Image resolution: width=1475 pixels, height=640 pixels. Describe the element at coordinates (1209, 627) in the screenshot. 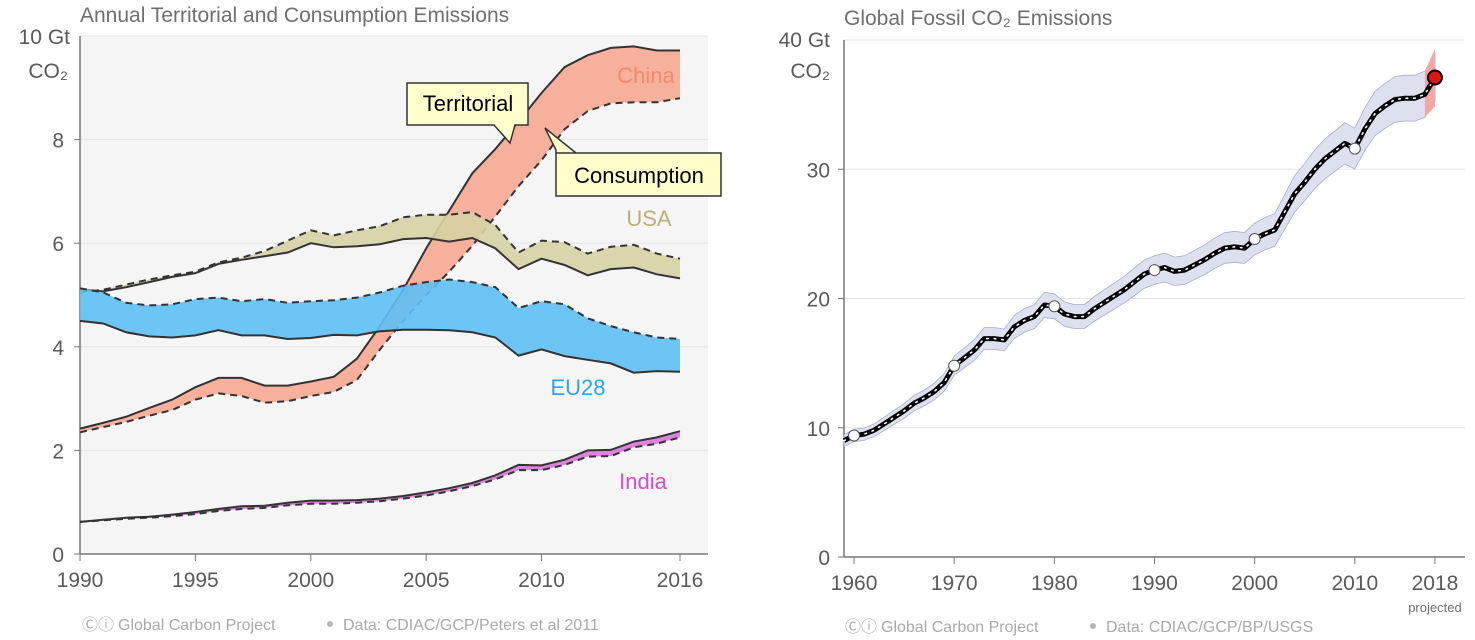

I see `right-footer-data-source: Data: CDIAC/GCP/BP/USGS` at that location.